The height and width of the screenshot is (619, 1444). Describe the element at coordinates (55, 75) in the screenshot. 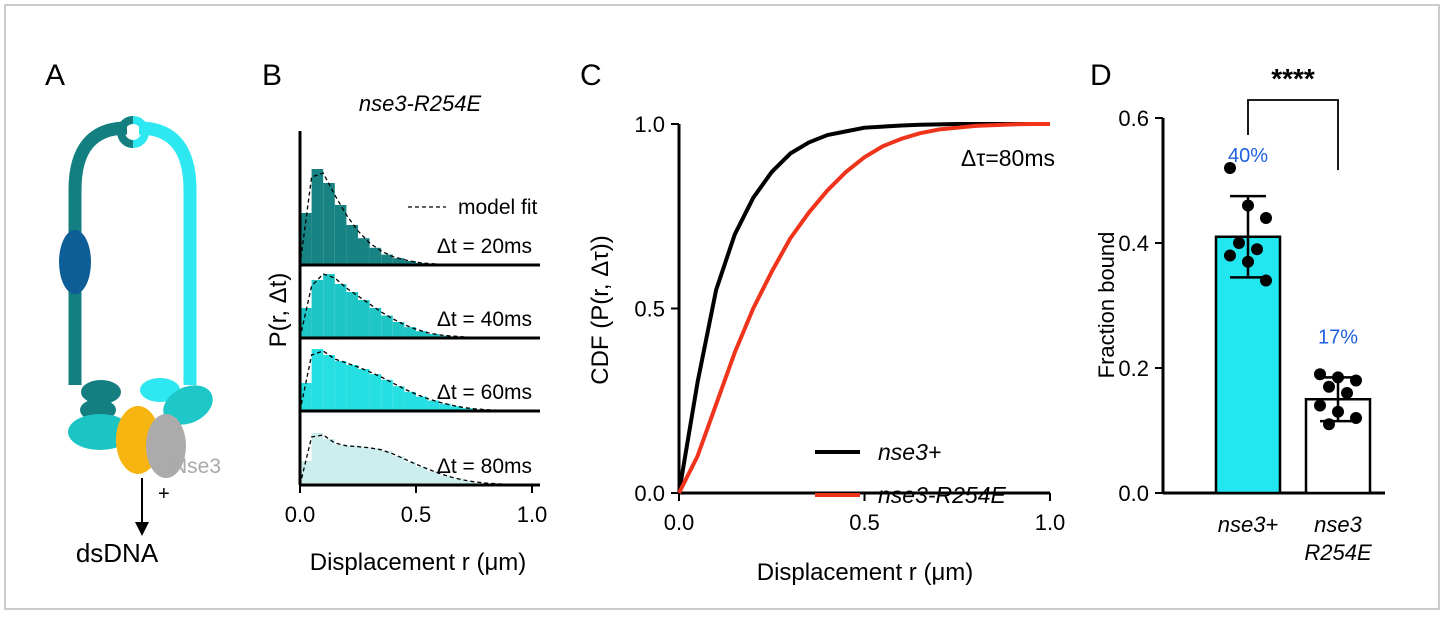

I see `panel-label: A` at that location.